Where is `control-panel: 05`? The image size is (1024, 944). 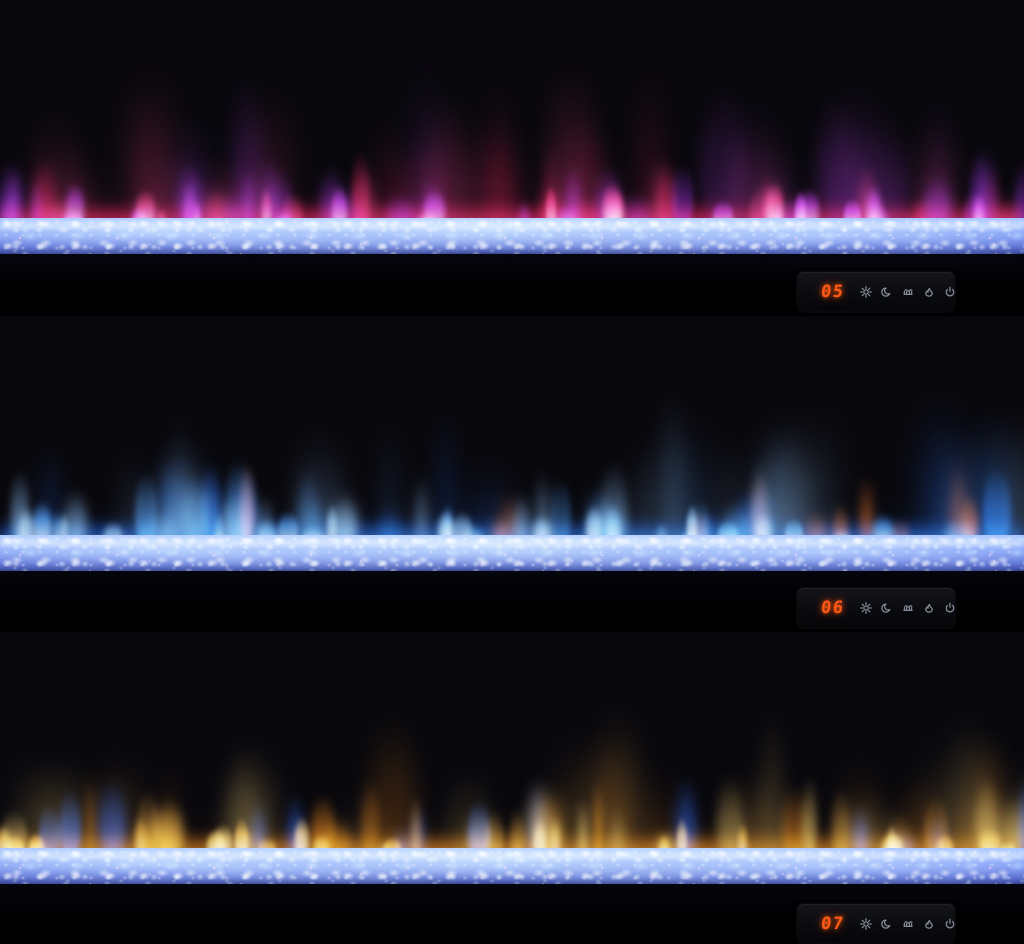 control-panel: 05 is located at coordinates (876, 292).